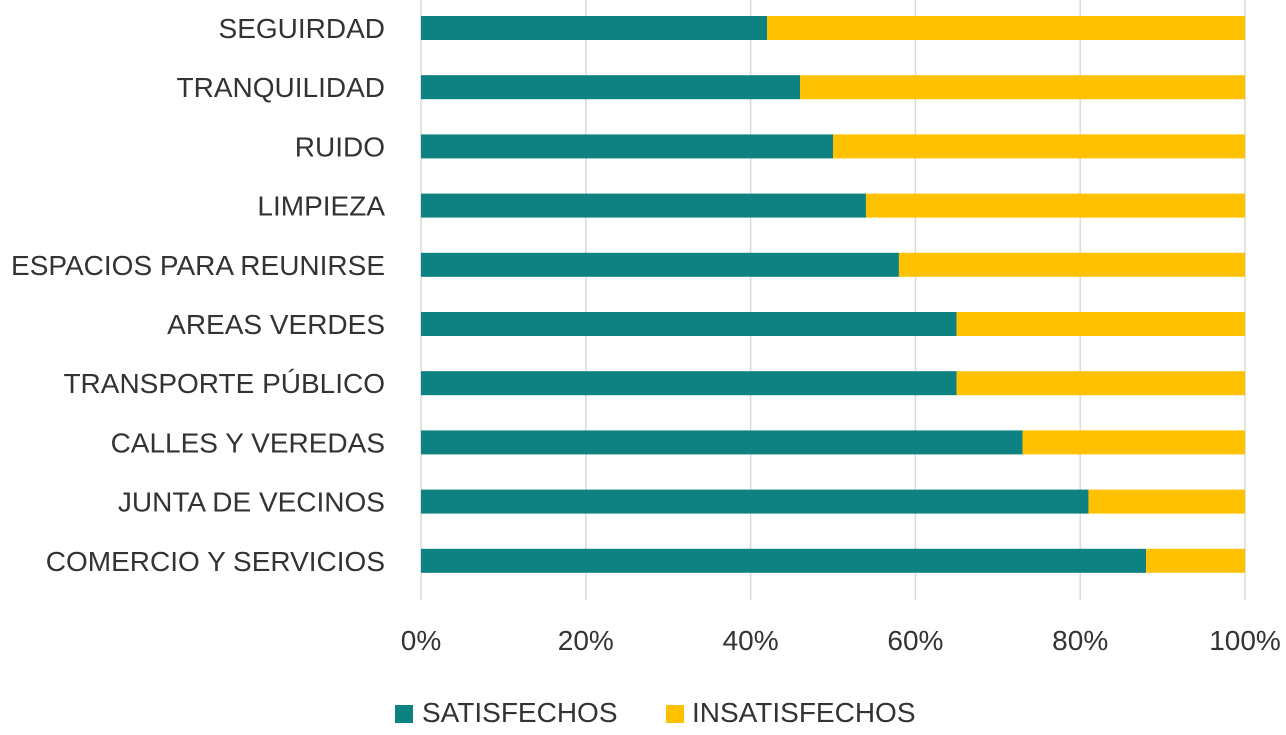 The width and height of the screenshot is (1286, 735). I want to click on x-tick-label: 0%, so click(421, 640).